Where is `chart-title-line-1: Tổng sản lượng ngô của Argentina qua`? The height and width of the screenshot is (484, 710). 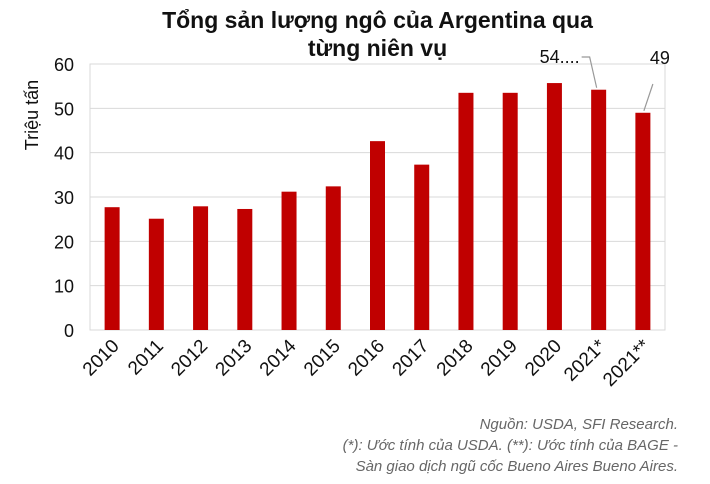 chart-title-line-1: Tổng sản lượng ngô của Argentina qua is located at coordinates (377, 20).